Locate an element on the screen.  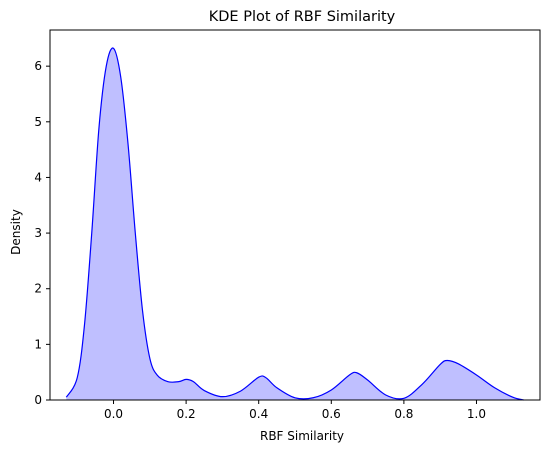
y-tick-label: 5 is located at coordinates (38, 122).